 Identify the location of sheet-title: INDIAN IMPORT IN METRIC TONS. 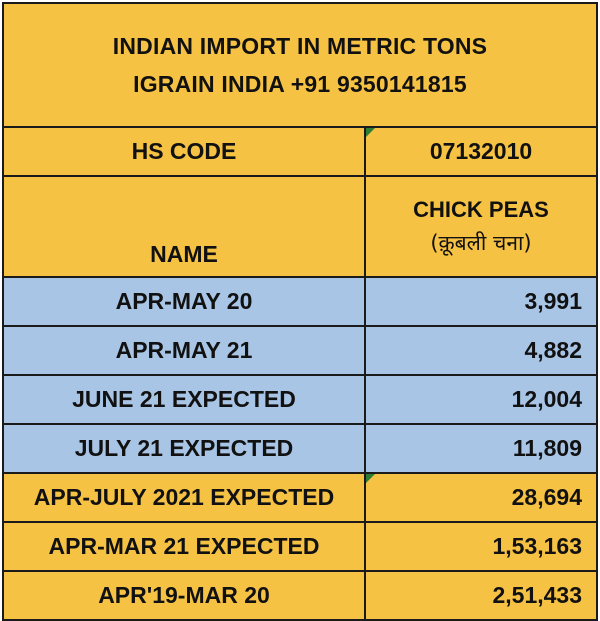
(300, 46).